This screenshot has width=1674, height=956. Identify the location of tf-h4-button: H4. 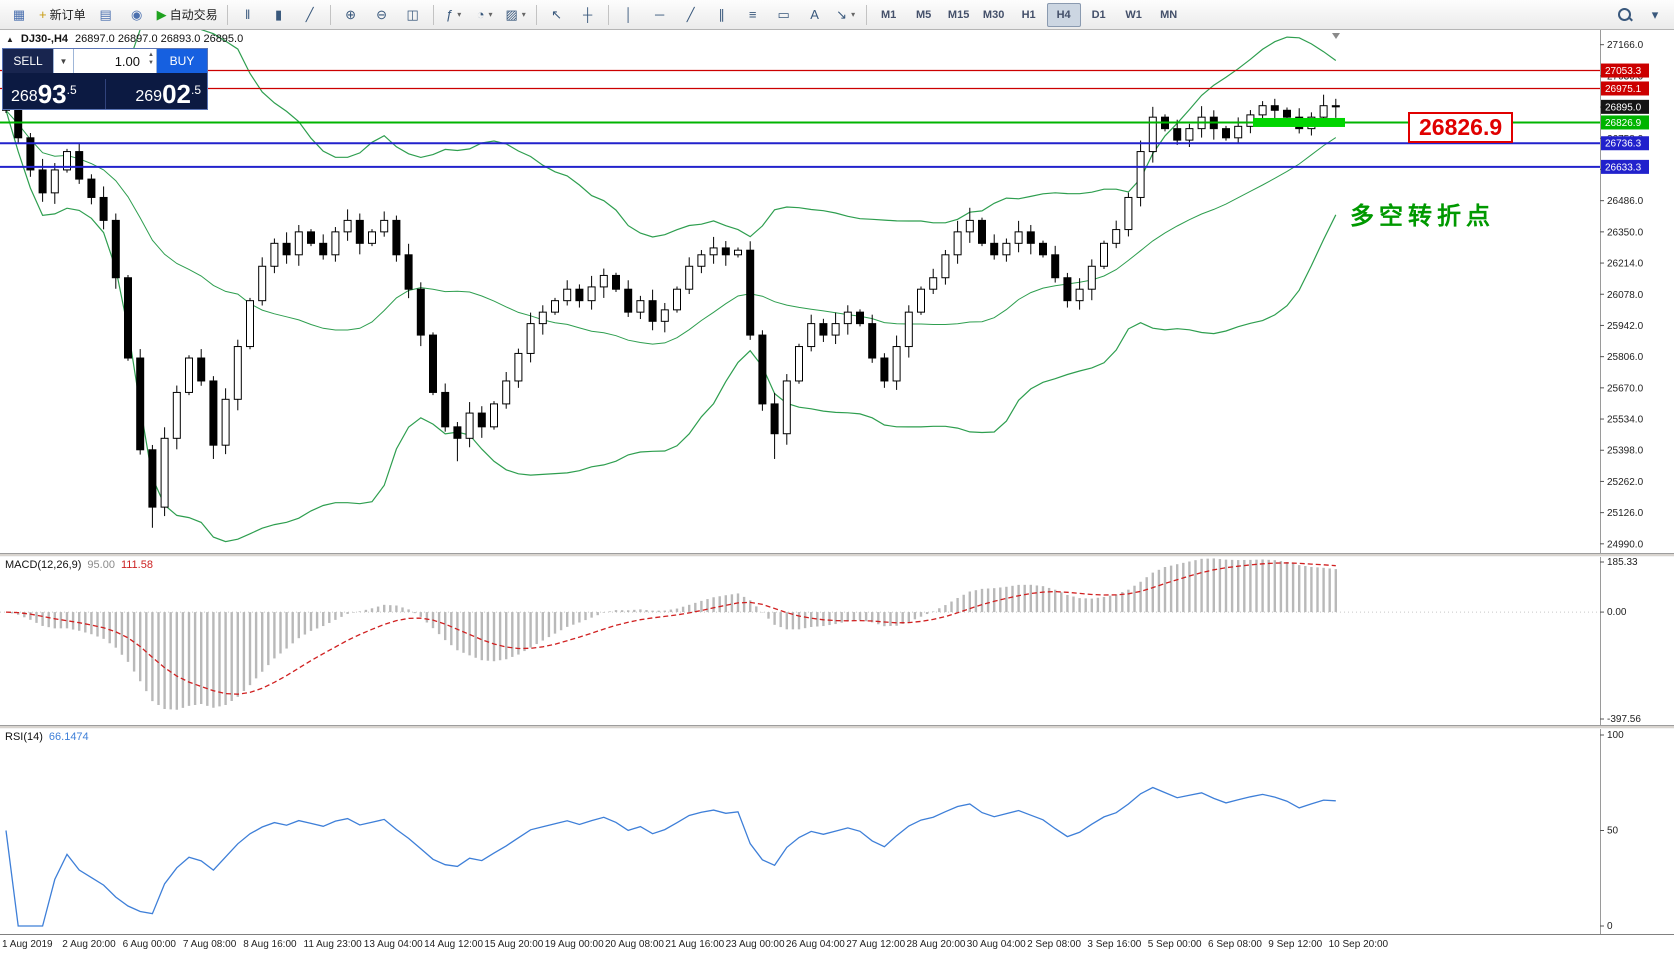
(1063, 14).